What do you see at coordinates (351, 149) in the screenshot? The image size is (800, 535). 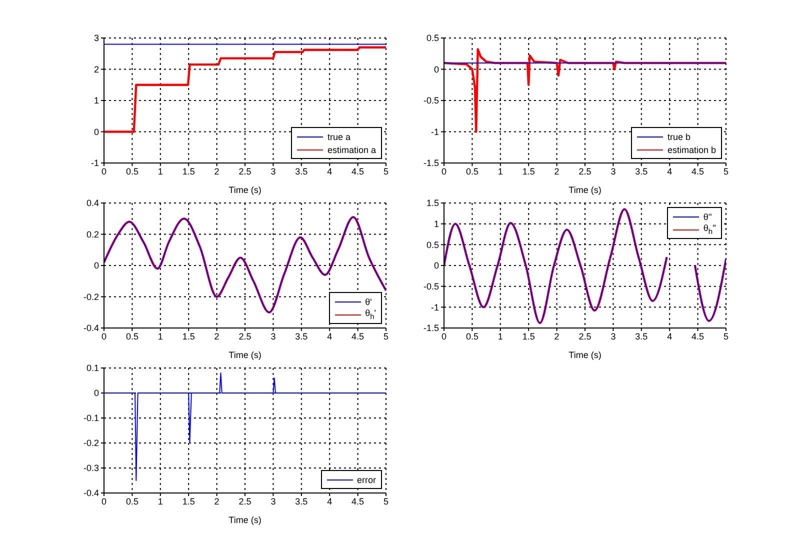 I see `legend-label: estimation a` at bounding box center [351, 149].